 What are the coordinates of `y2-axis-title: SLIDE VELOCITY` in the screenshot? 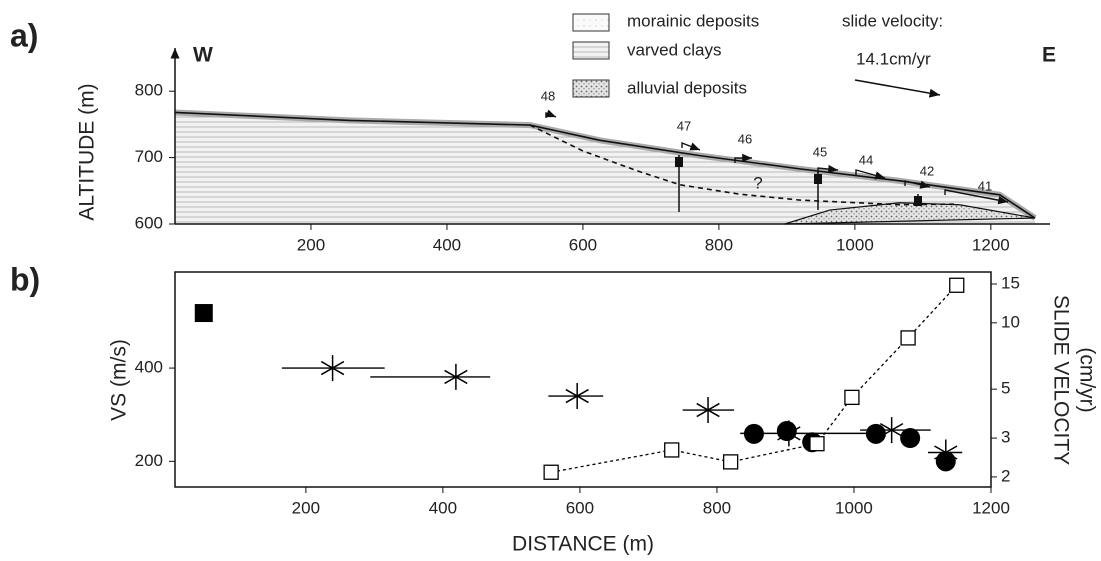 It's located at (1060, 380).